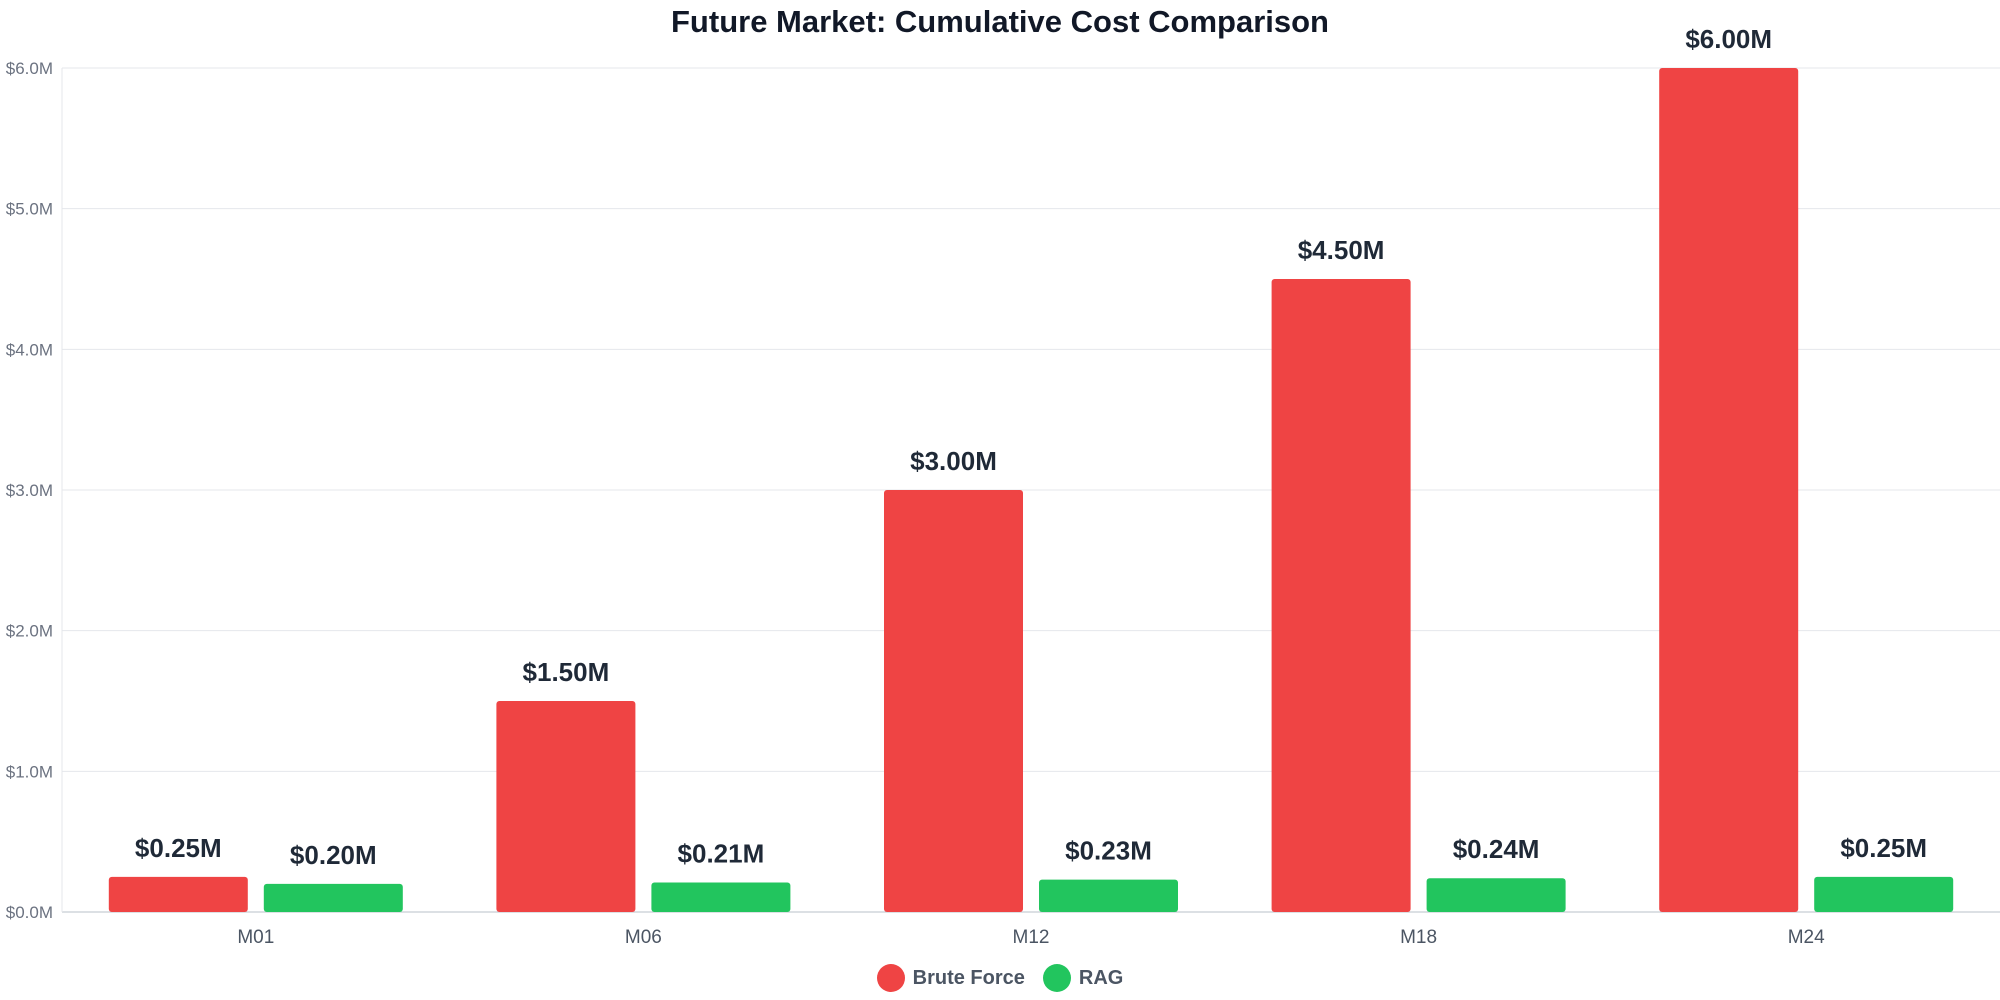 This screenshot has width=2000, height=1000. I want to click on bar-rag-m18, so click(1496, 895).